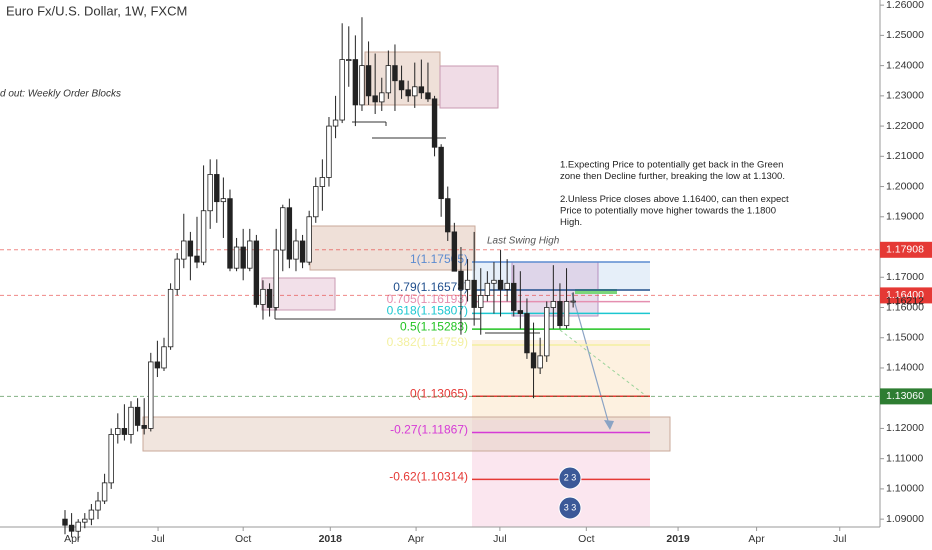  I want to click on event-badge-label: 3 3, so click(570, 507).